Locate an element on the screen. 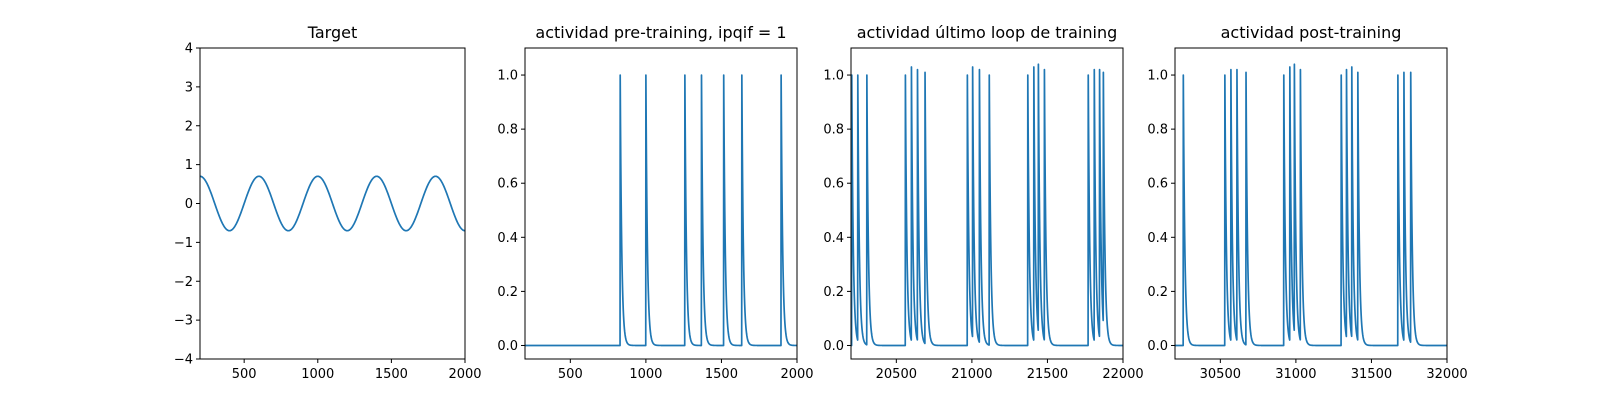  y-tick-label: 4 is located at coordinates (189, 49).